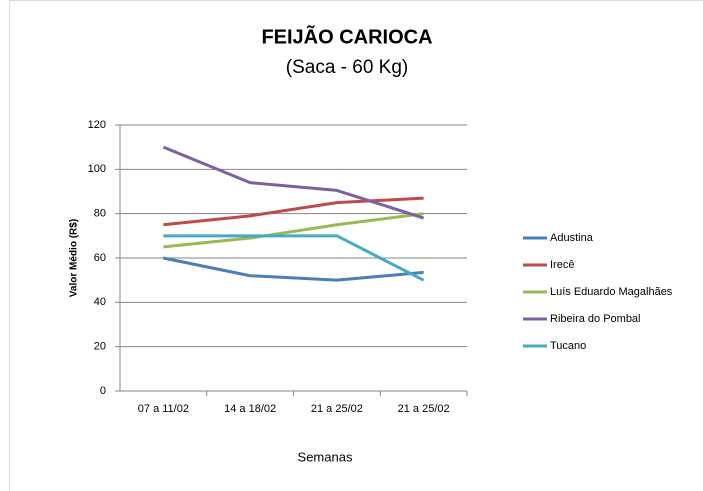 The image size is (703, 491). Describe the element at coordinates (163, 409) in the screenshot. I see `x-tick-label: 07 a 11/02` at that location.